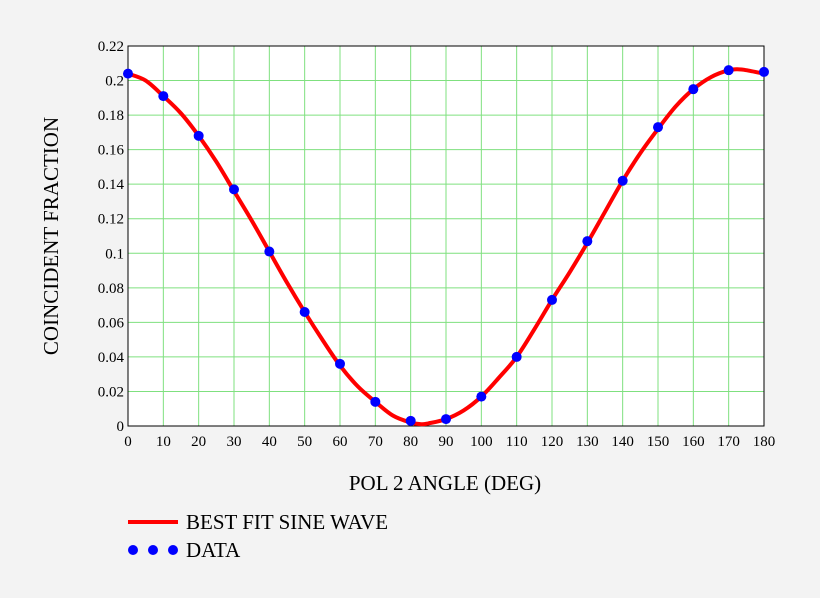 The image size is (820, 598). What do you see at coordinates (410, 442) in the screenshot?
I see `x-tick-label: 80` at bounding box center [410, 442].